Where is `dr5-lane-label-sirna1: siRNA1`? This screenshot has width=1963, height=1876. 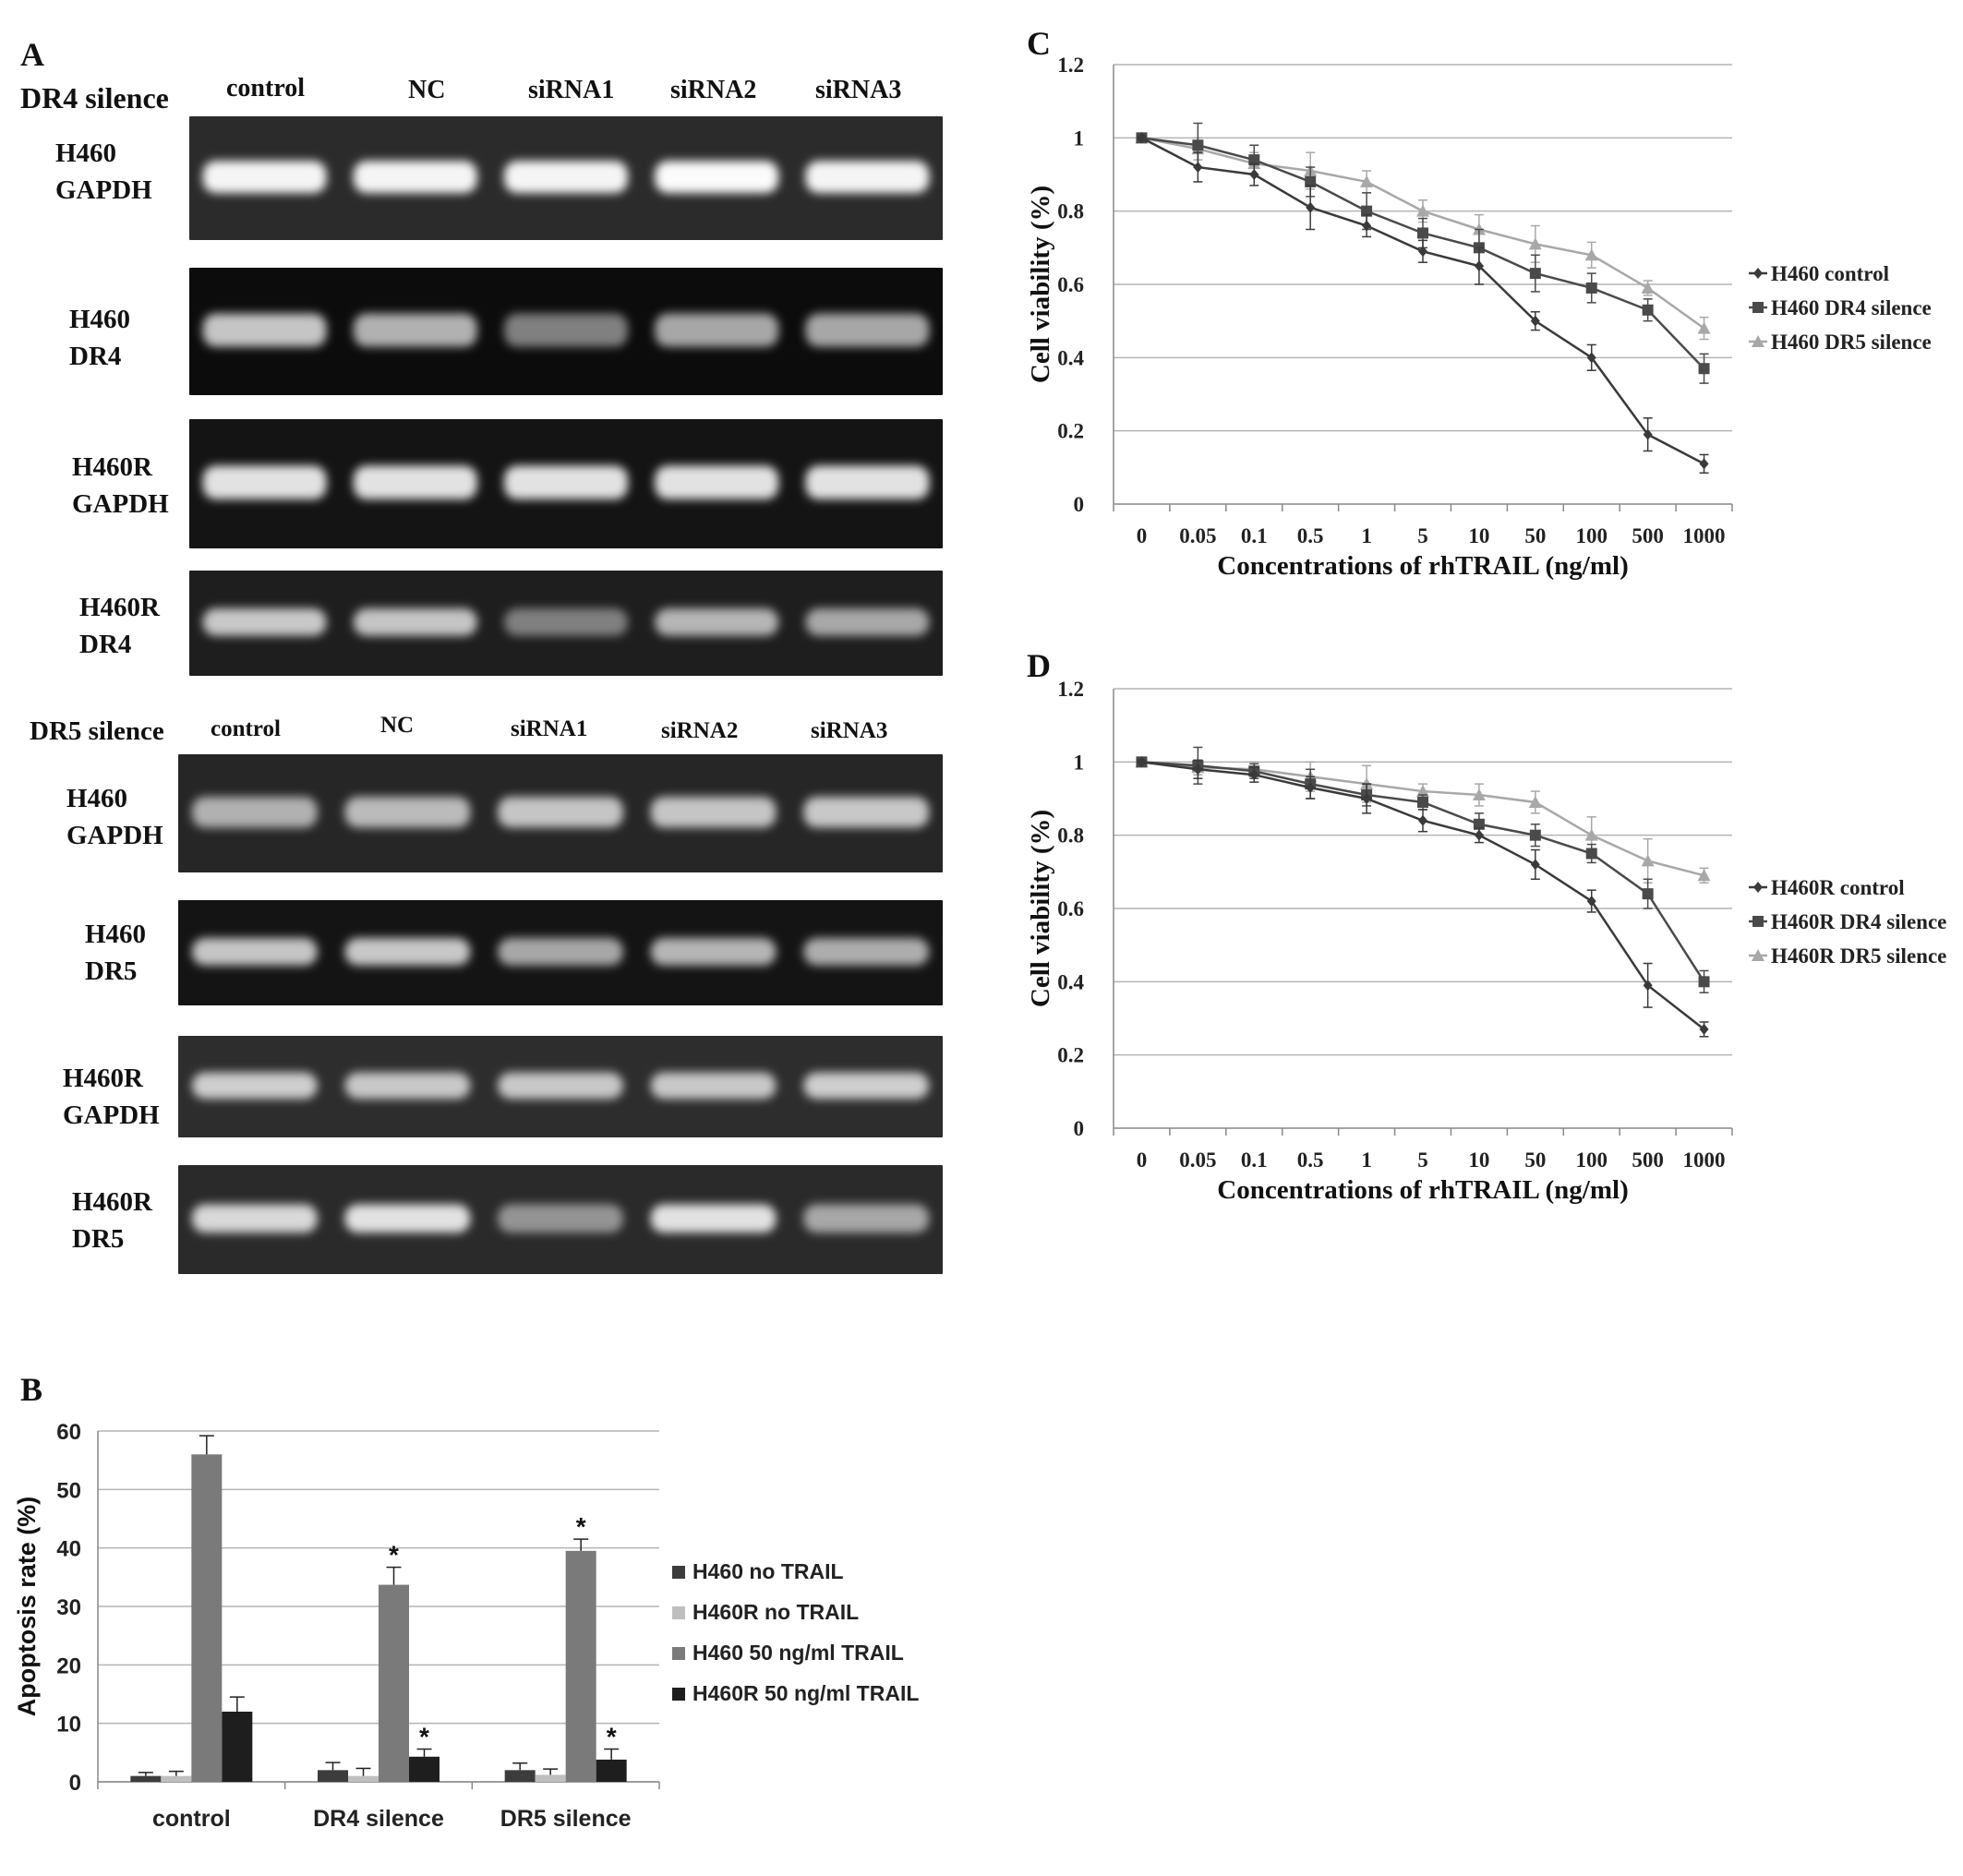 dr5-lane-label-sirna1: siRNA1 is located at coordinates (549, 728).